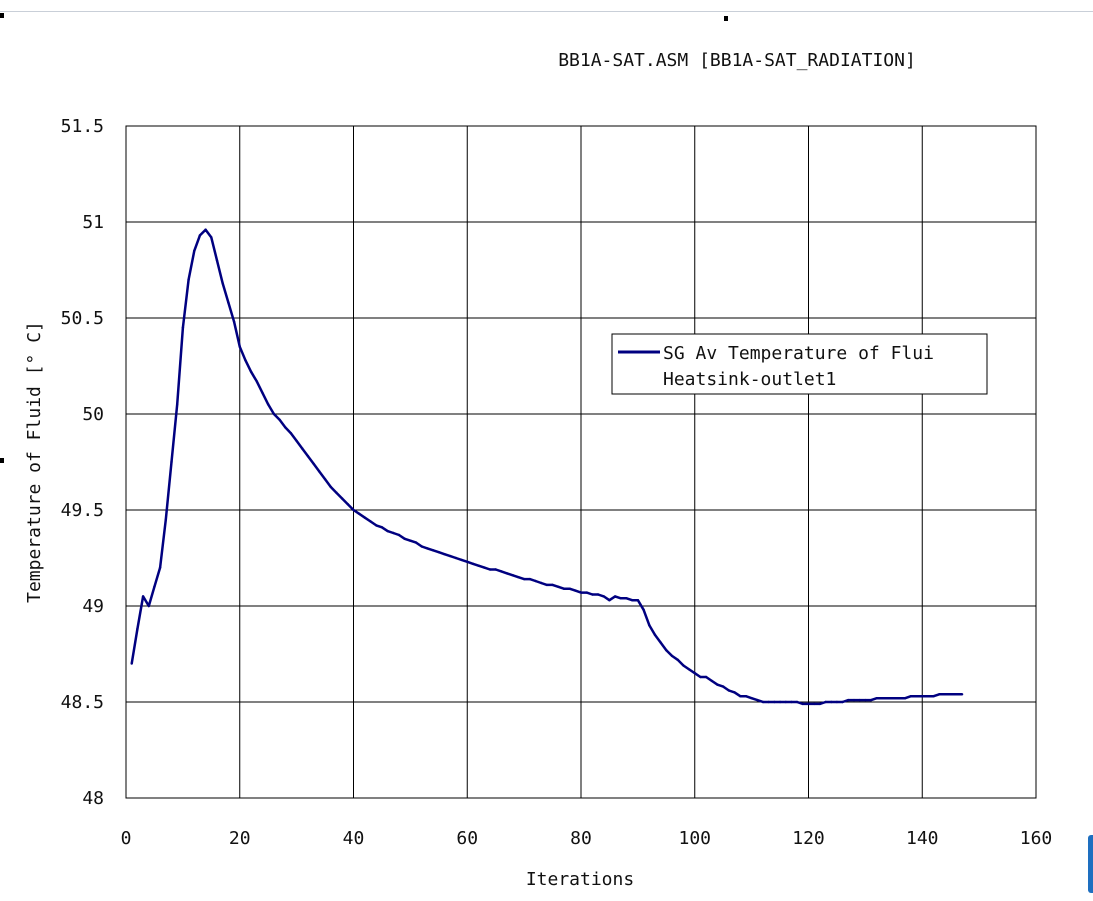  Describe the element at coordinates (1090, 864) in the screenshot. I see `window-edge-accent` at that location.